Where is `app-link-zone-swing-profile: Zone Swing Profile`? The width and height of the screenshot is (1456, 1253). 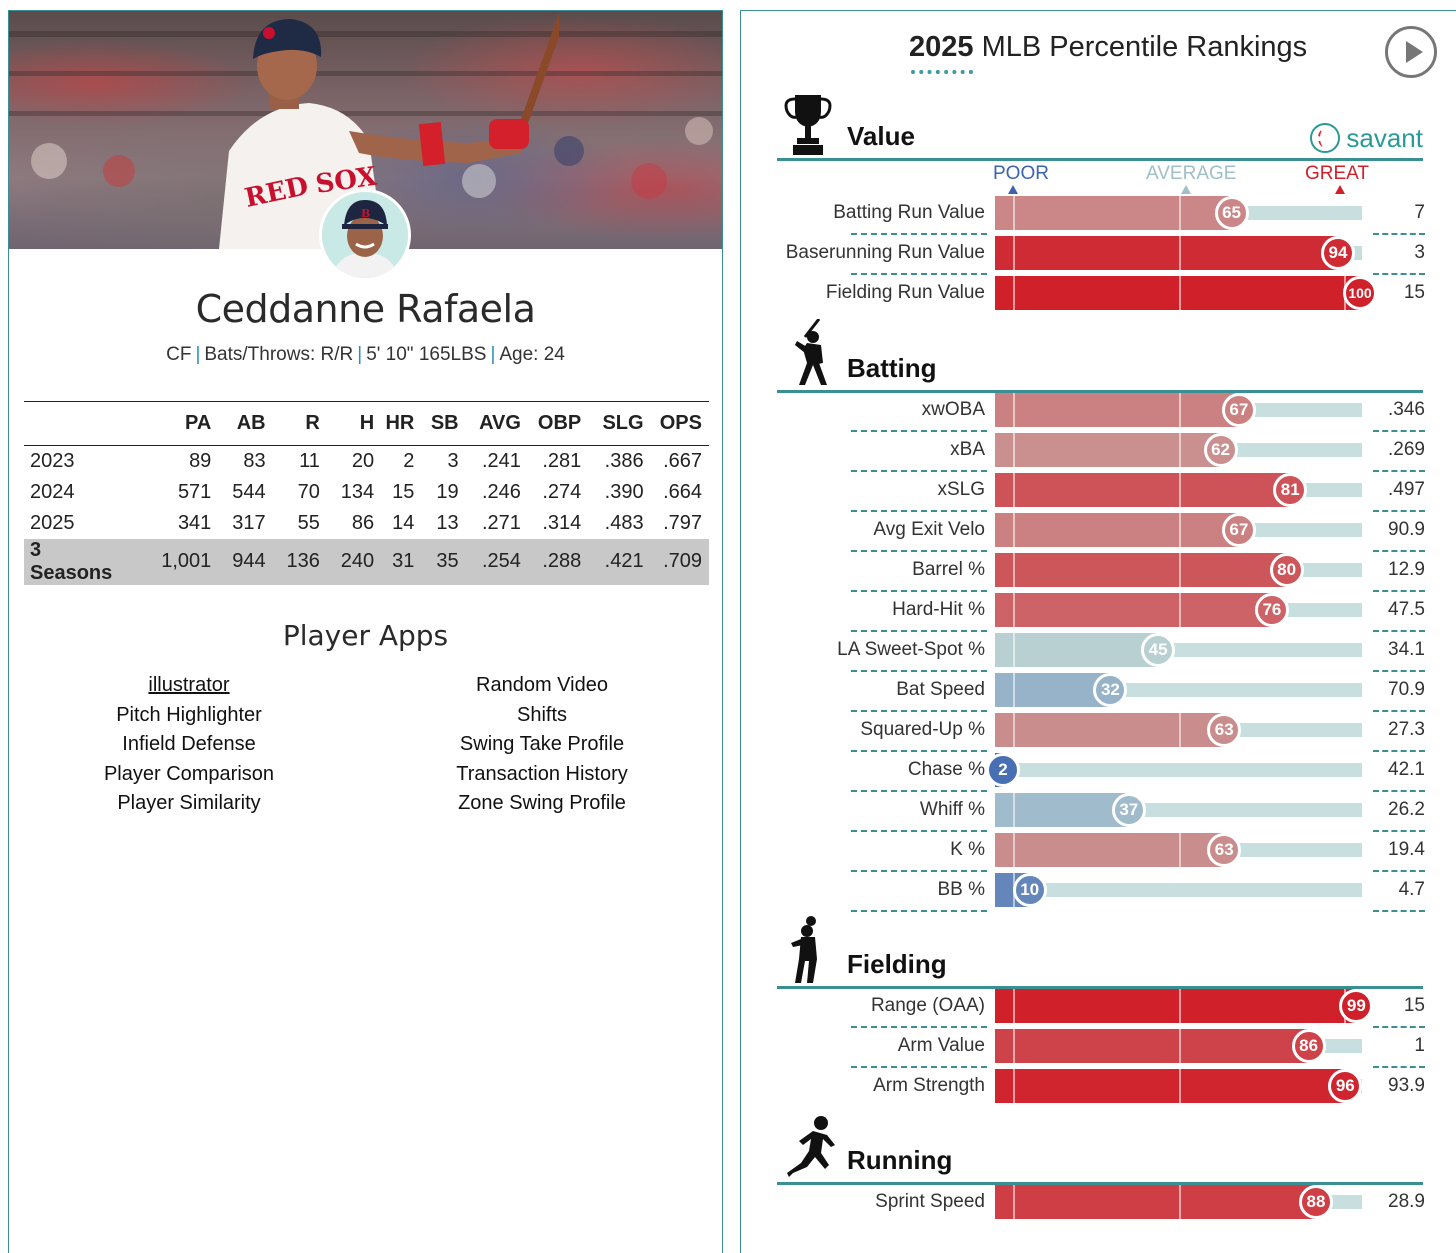 app-link-zone-swing-profile: Zone Swing Profile is located at coordinates (542, 803).